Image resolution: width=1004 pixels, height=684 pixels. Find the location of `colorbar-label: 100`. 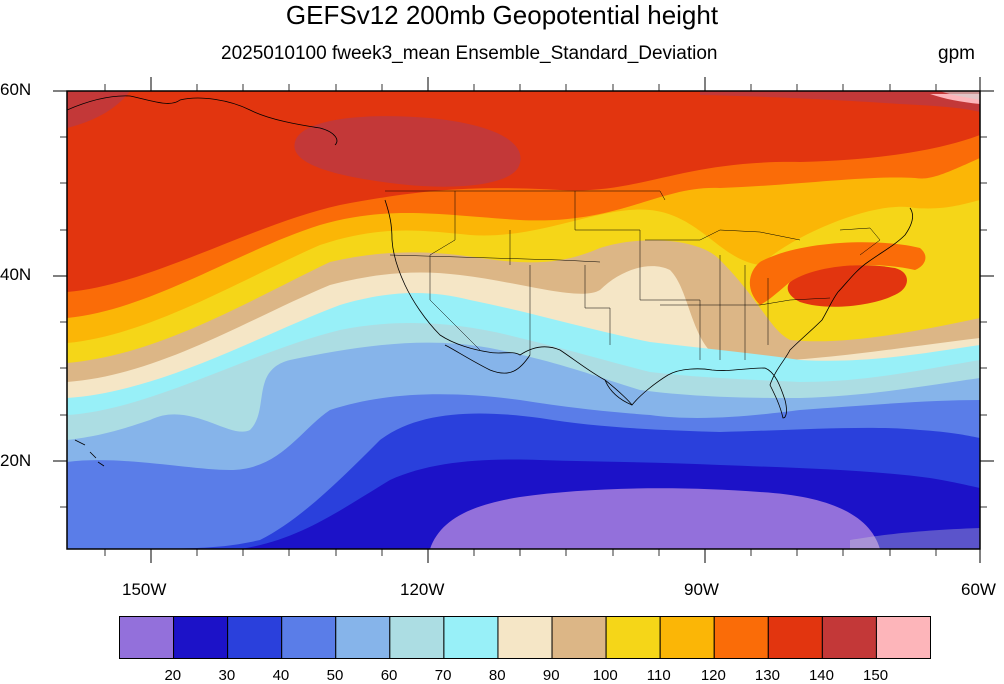

colorbar-label: 100 is located at coordinates (605, 675).